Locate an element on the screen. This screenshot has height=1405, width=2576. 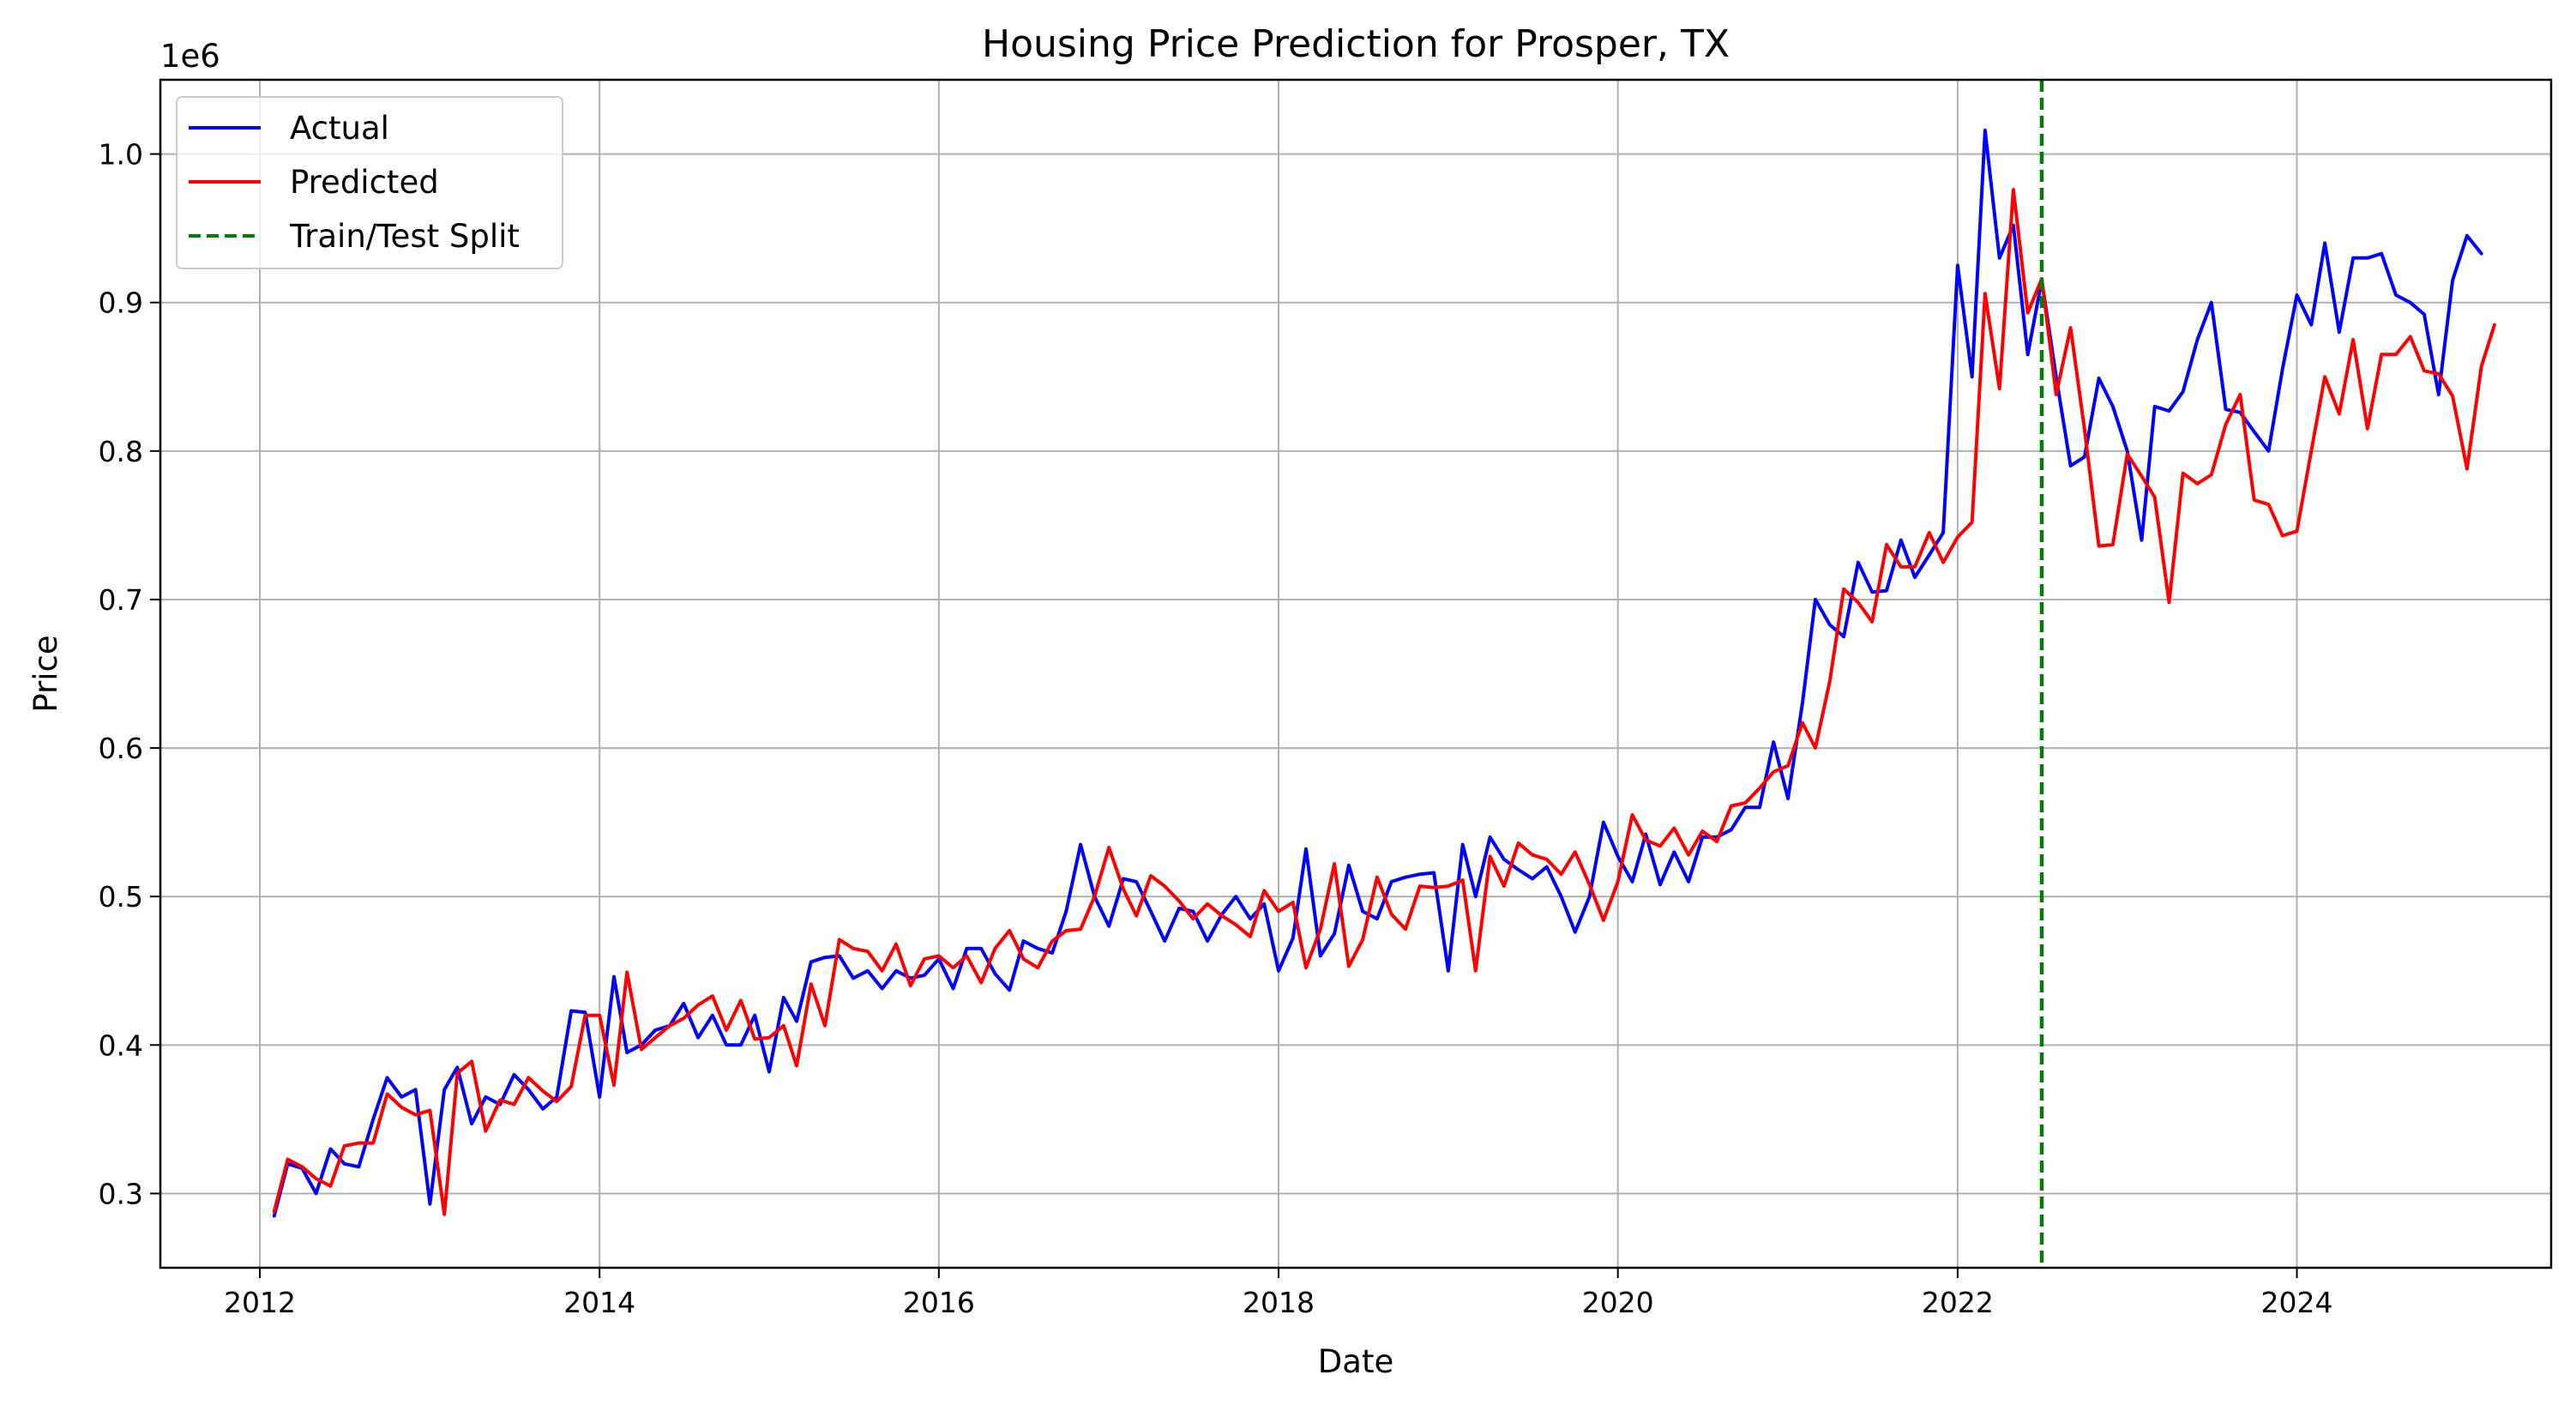
y-tick-label-0.8: 0.8 is located at coordinates (121, 451).